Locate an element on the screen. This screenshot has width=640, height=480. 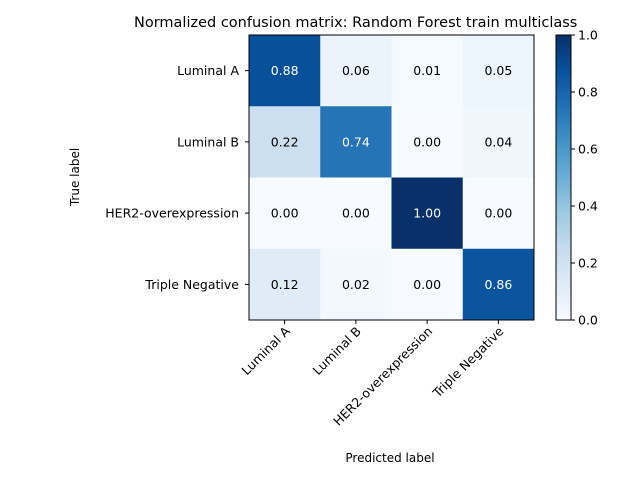
cell-value-label: 0.22 is located at coordinates (285, 141).